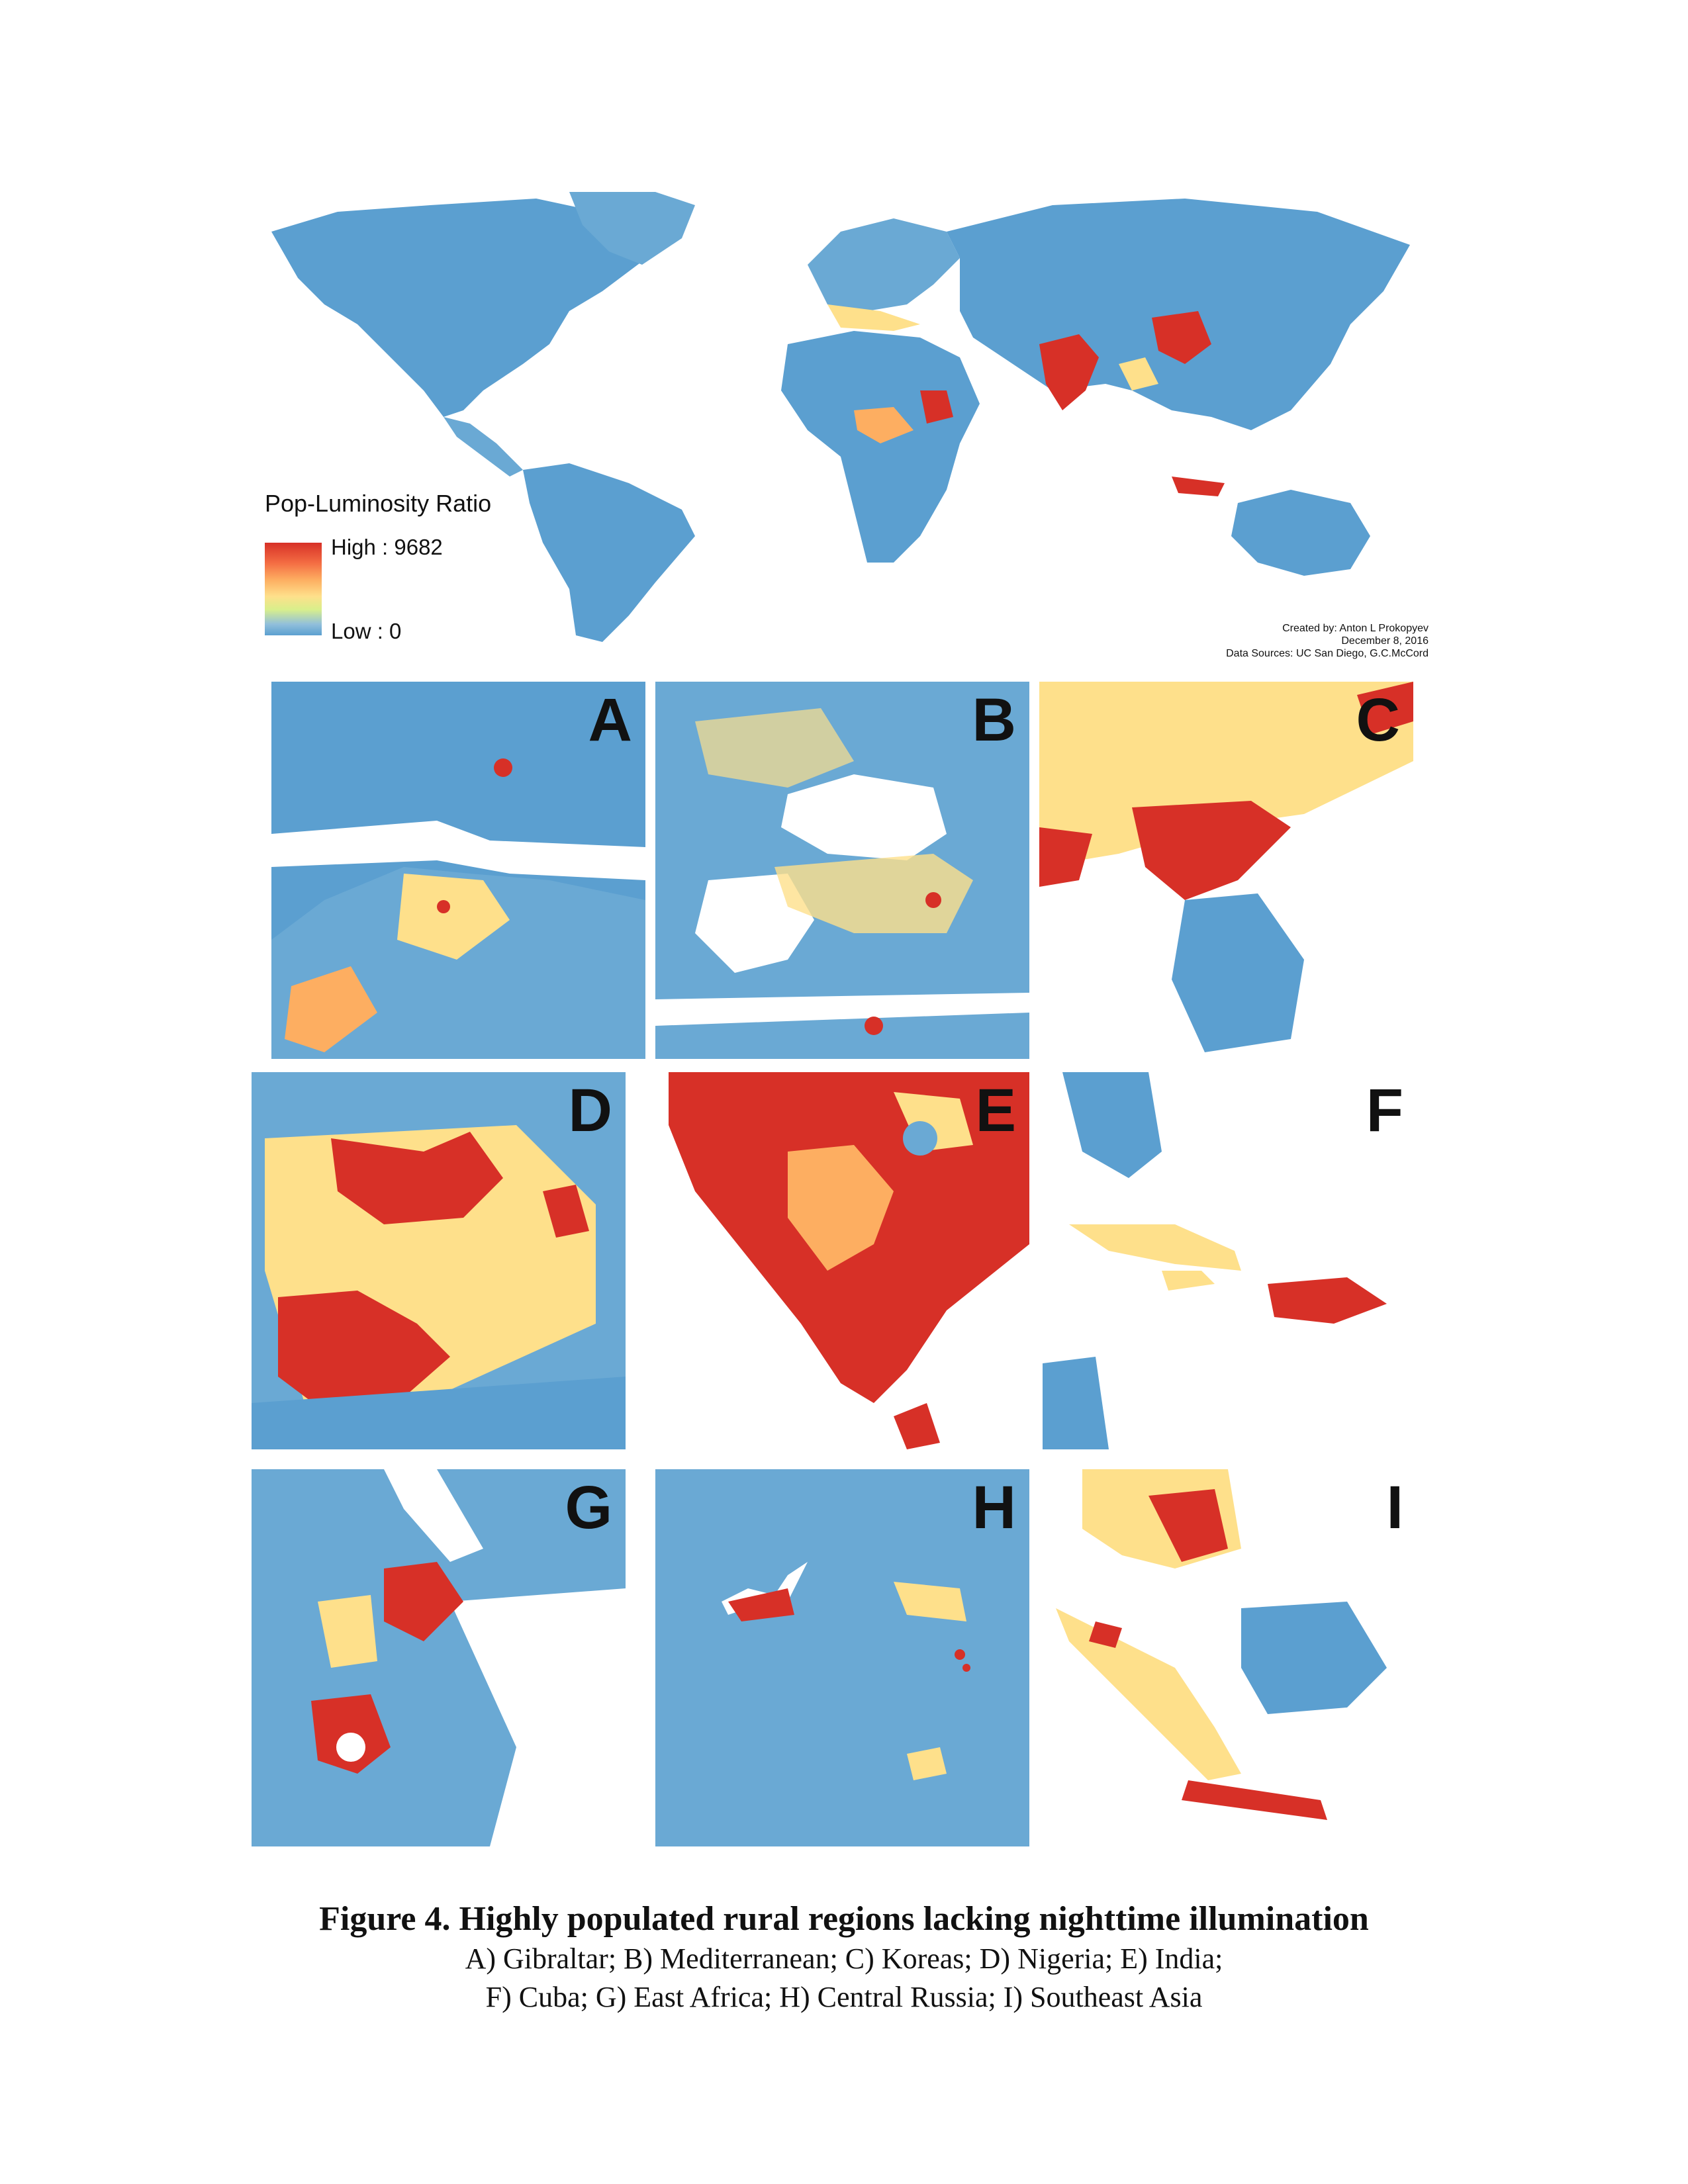  Describe the element at coordinates (366, 631) in the screenshot. I see `legend-low-label: Low : 0` at that location.